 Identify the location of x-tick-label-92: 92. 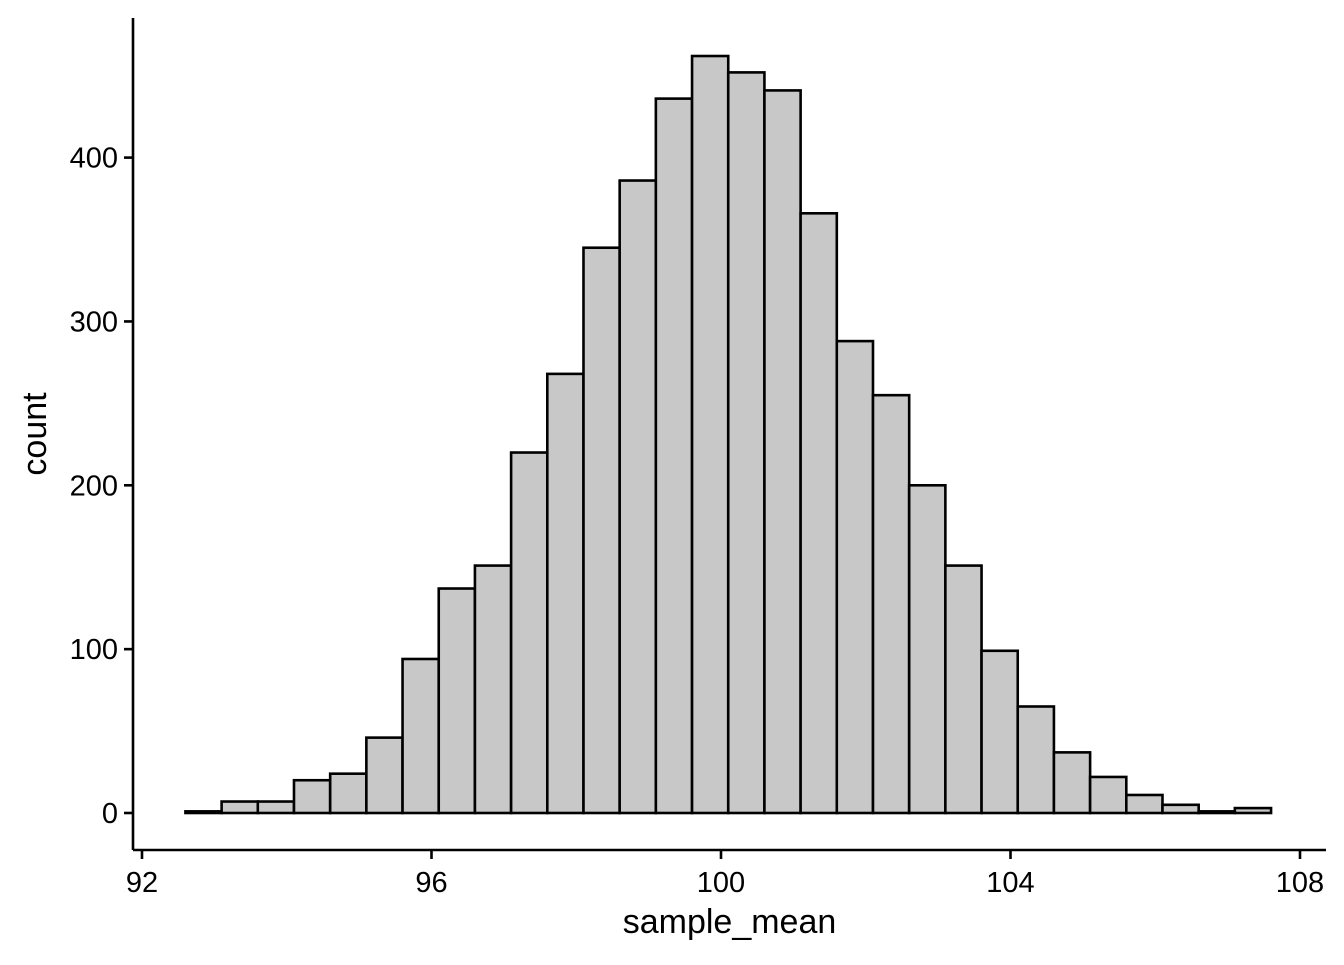
(142, 883).